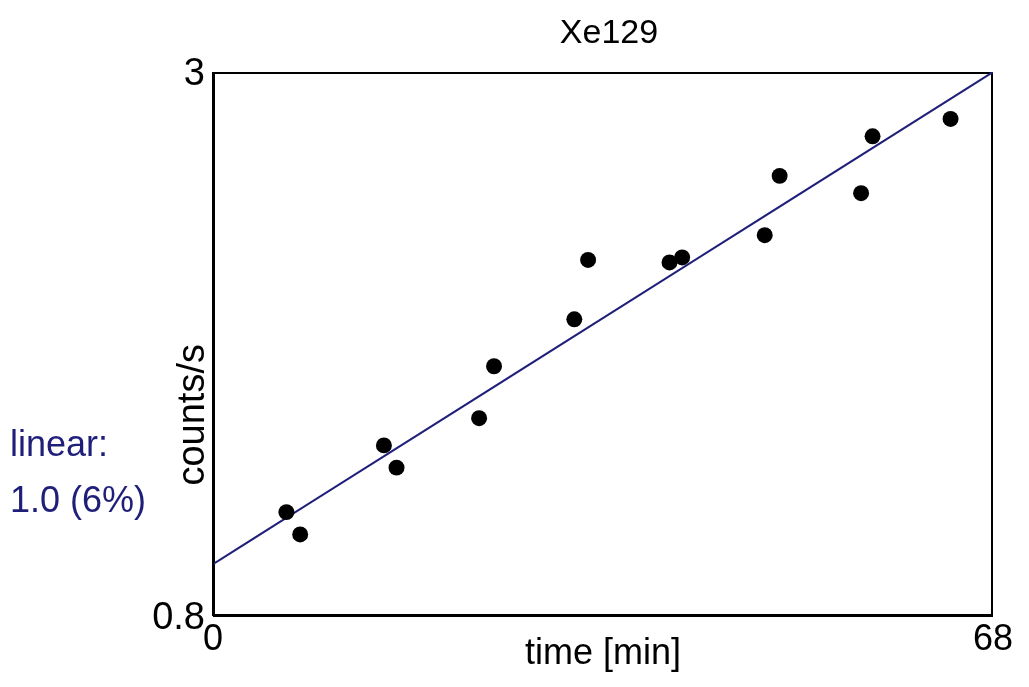 This screenshot has width=1029, height=687. I want to click on chart-title: Xe129, so click(609, 31).